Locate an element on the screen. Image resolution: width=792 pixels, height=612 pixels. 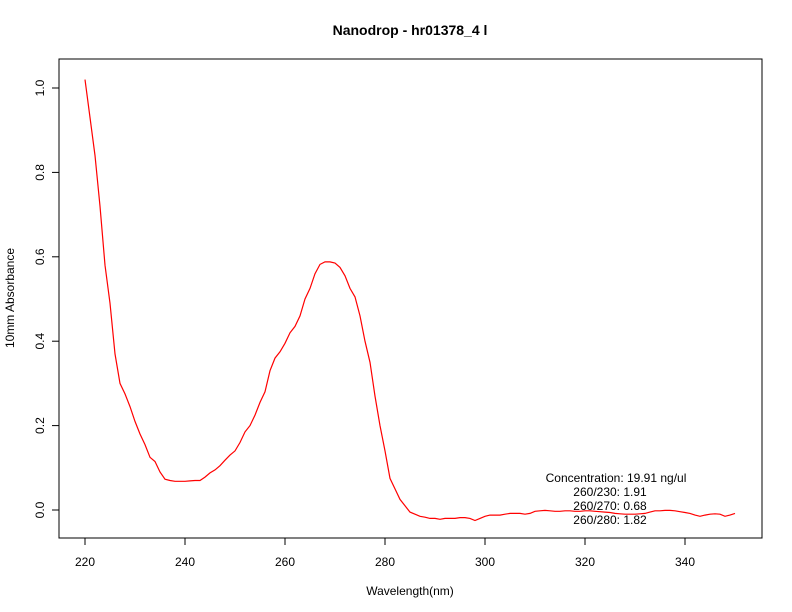
y-tick-label: 0.4 is located at coordinates (40, 341).